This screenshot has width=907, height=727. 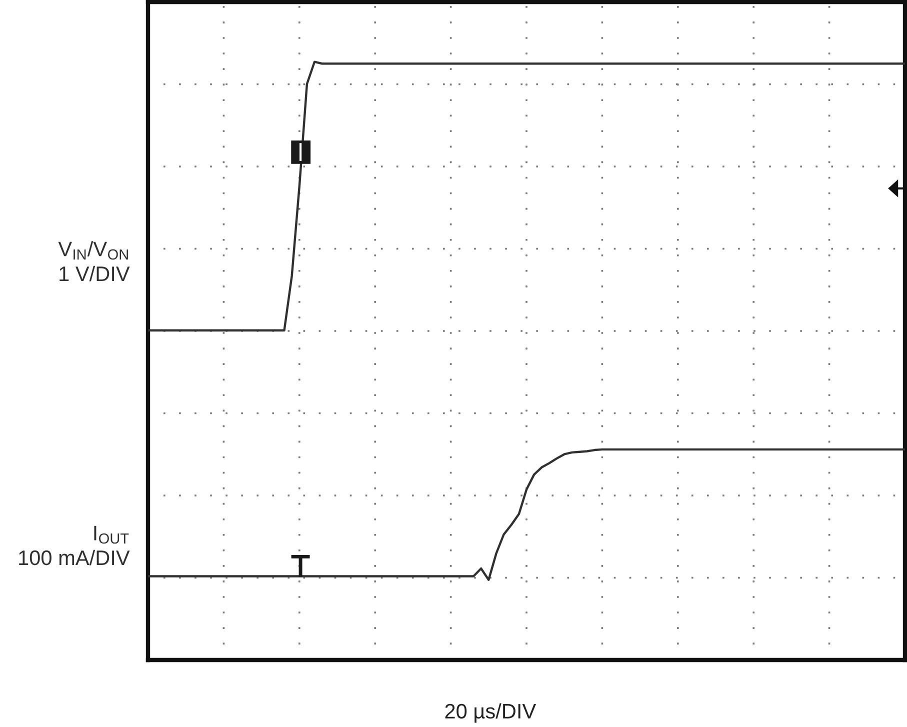 What do you see at coordinates (94, 261) in the screenshot?
I see `text: V$_{IN}$/V$_{ON}$ 1 V/DIV` at bounding box center [94, 261].